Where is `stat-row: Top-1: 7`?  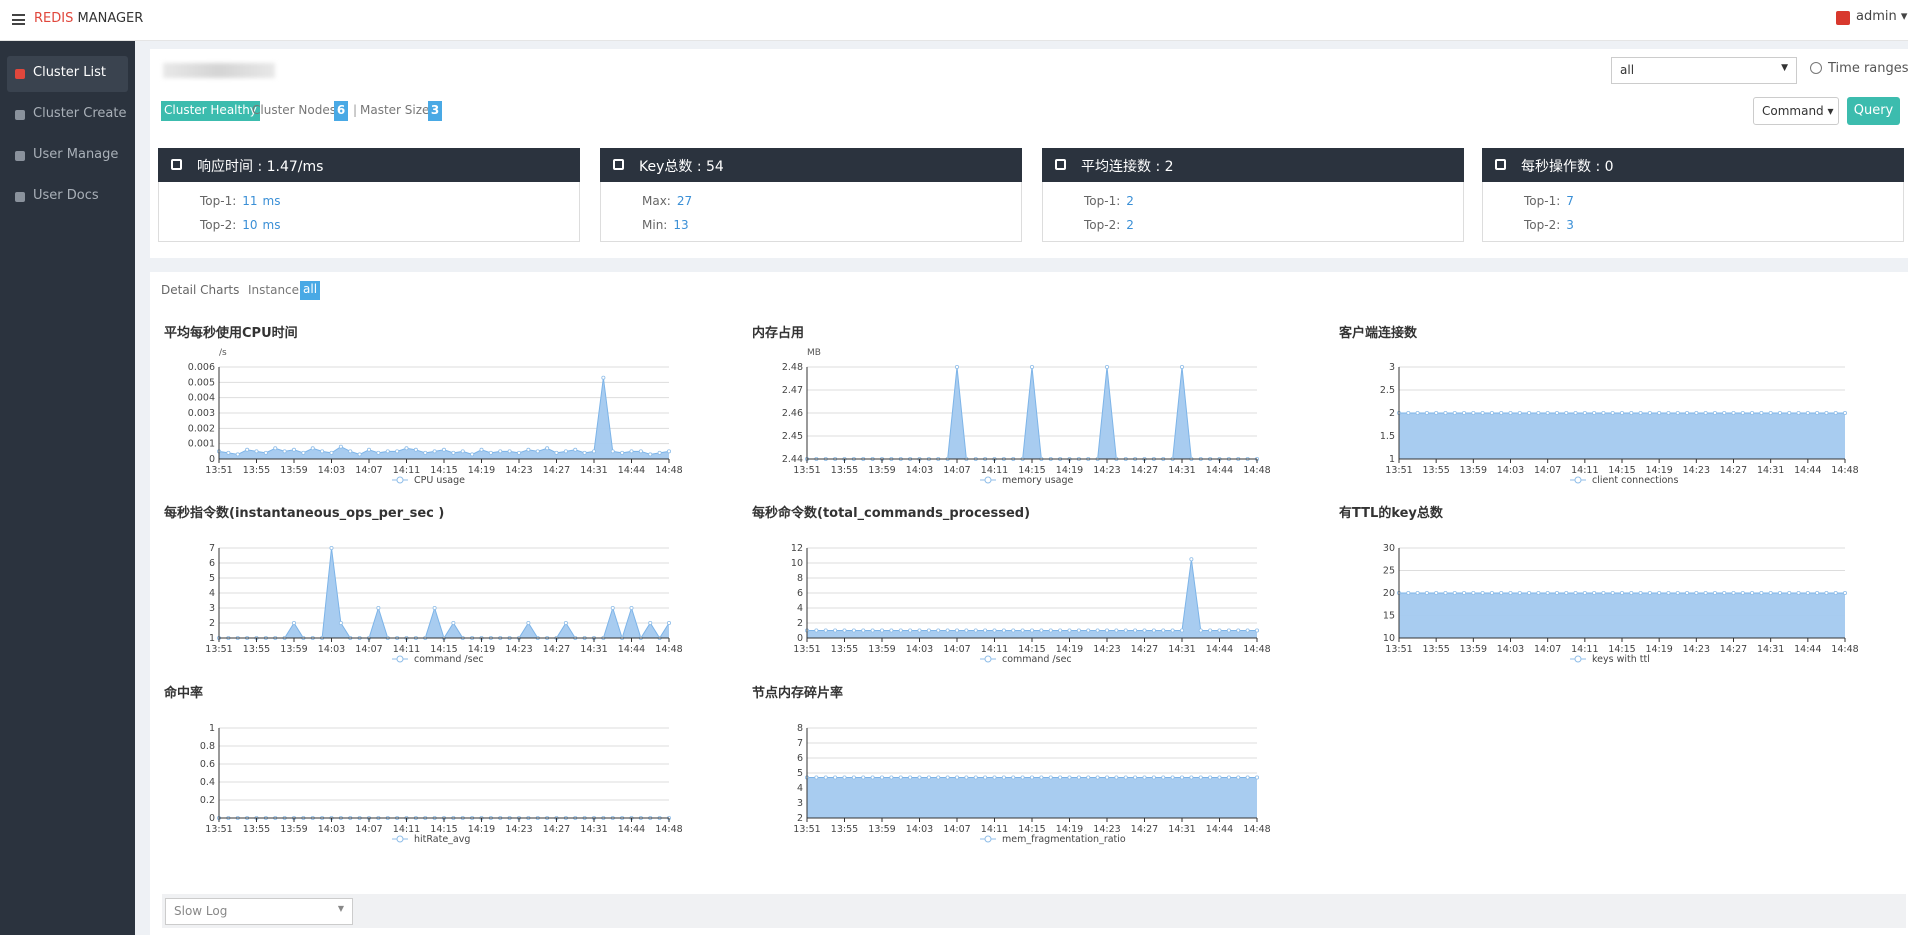
stat-row: Top-1: 7 is located at coordinates (1551, 201).